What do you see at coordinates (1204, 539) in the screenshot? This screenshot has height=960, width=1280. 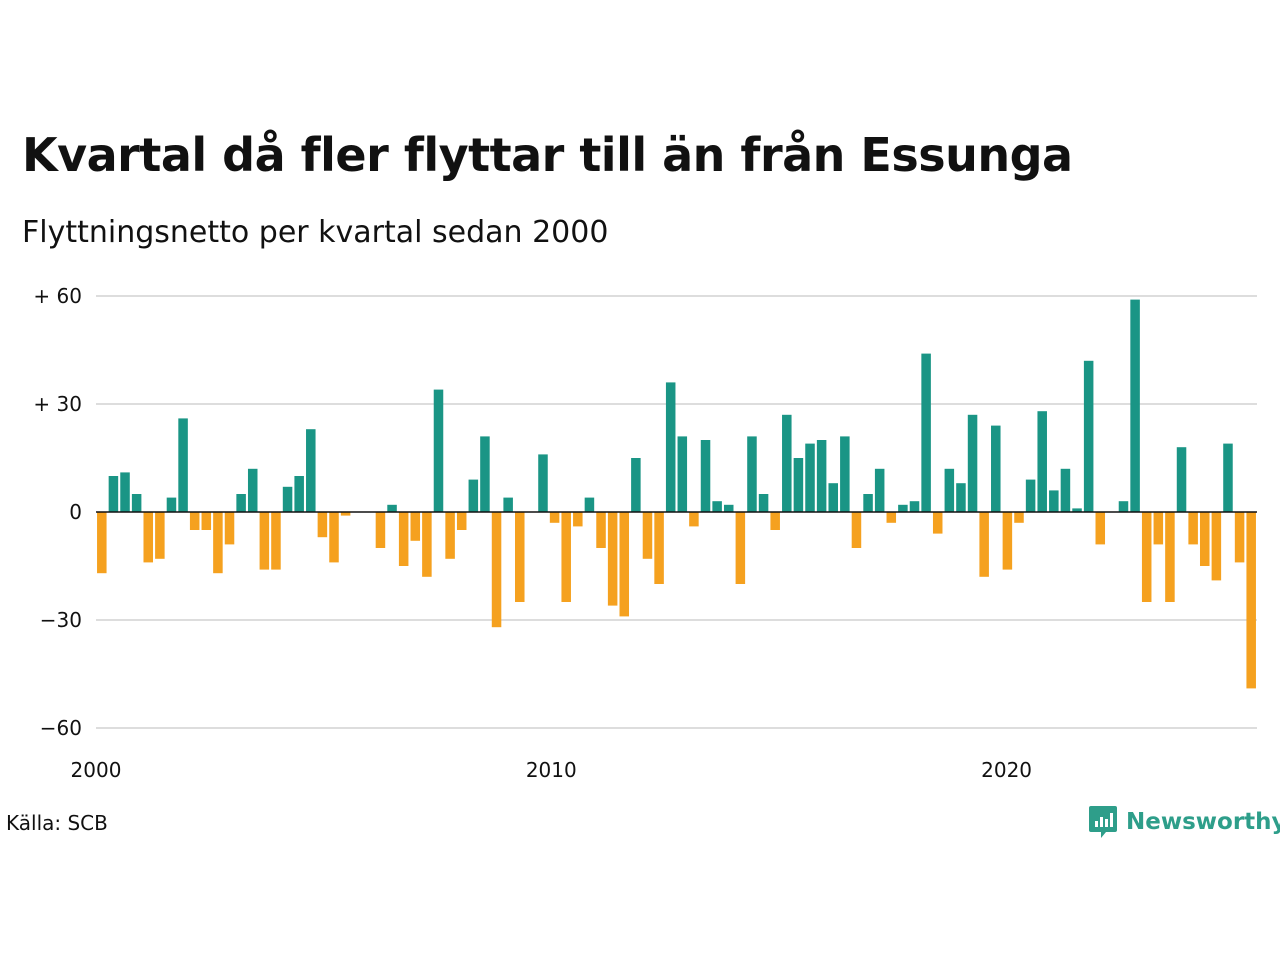 I see `bar-2023-Q4` at bounding box center [1204, 539].